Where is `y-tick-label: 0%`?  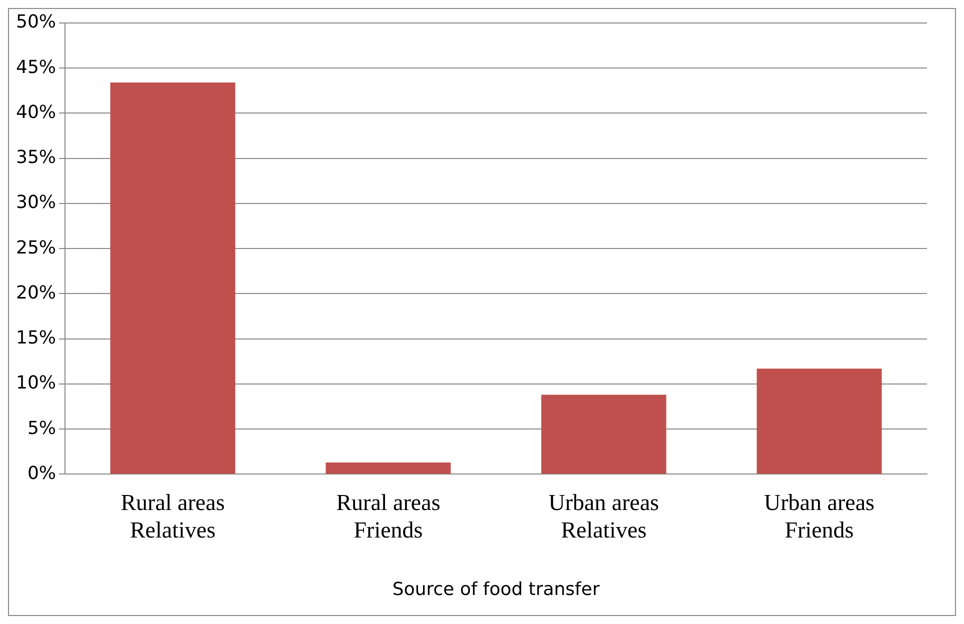 y-tick-label: 0% is located at coordinates (41, 473).